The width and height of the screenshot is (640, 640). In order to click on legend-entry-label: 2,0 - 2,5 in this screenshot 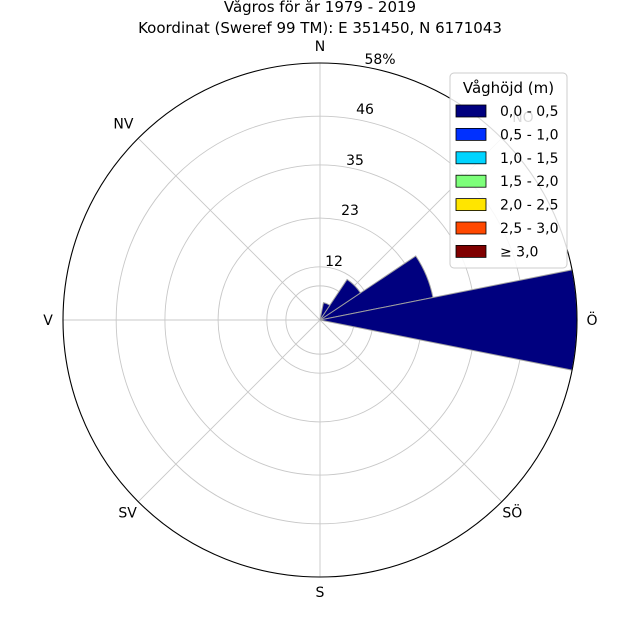, I will do `click(529, 206)`.